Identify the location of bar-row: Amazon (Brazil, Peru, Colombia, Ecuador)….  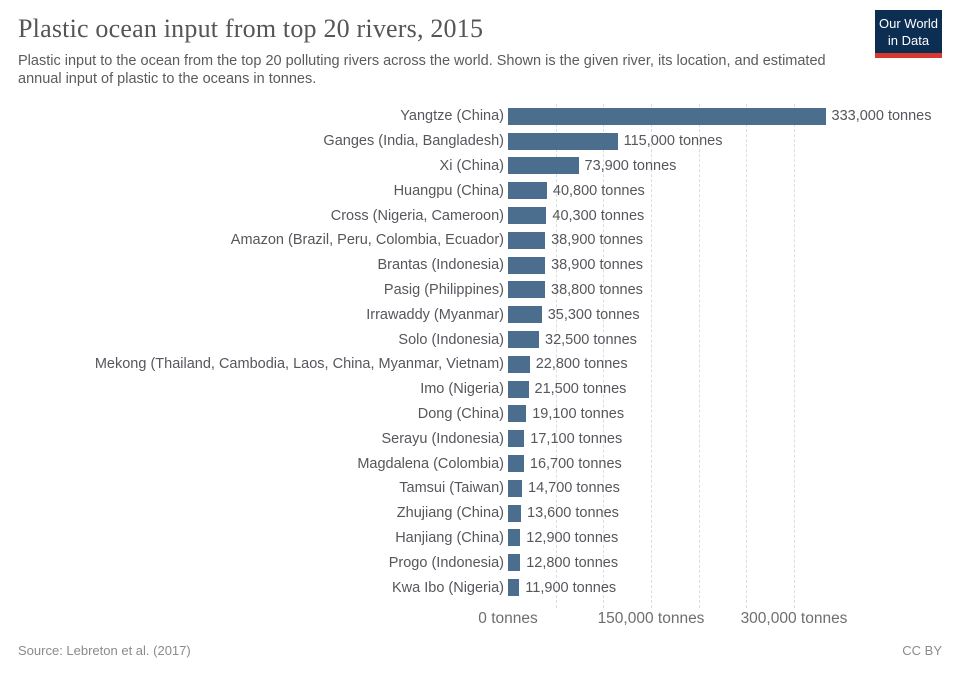
(480, 240).